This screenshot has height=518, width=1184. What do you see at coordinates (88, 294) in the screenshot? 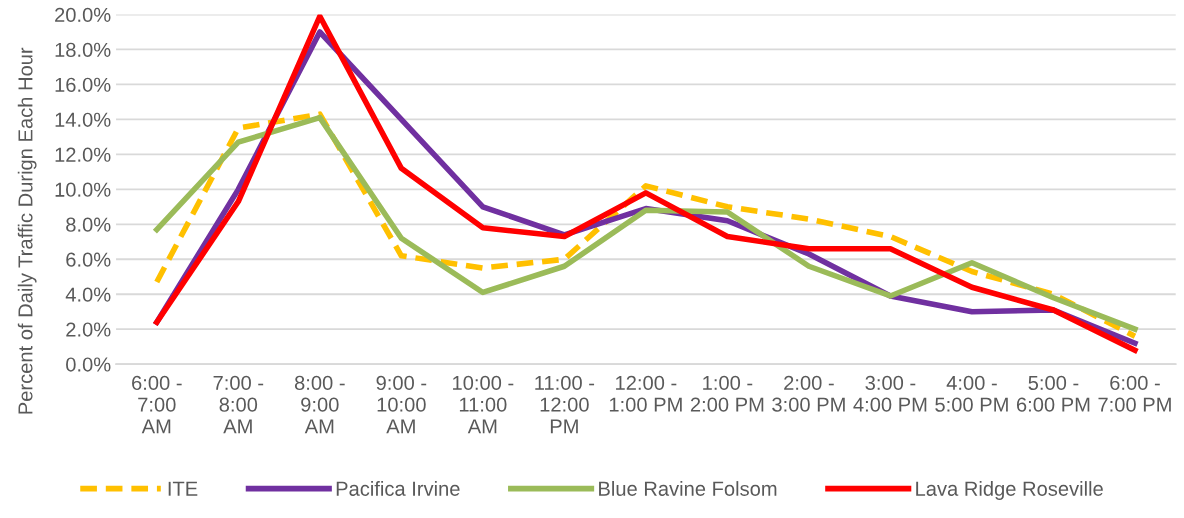
I see `y-tick-label: 4.0%` at bounding box center [88, 294].